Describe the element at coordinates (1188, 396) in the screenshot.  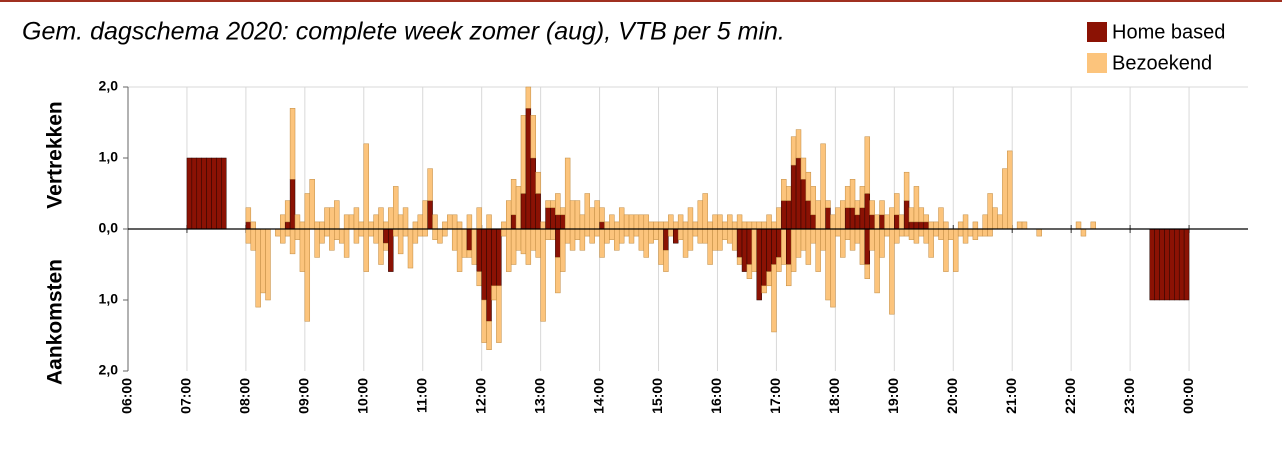
I see `x-tick-label: 00:00` at that location.